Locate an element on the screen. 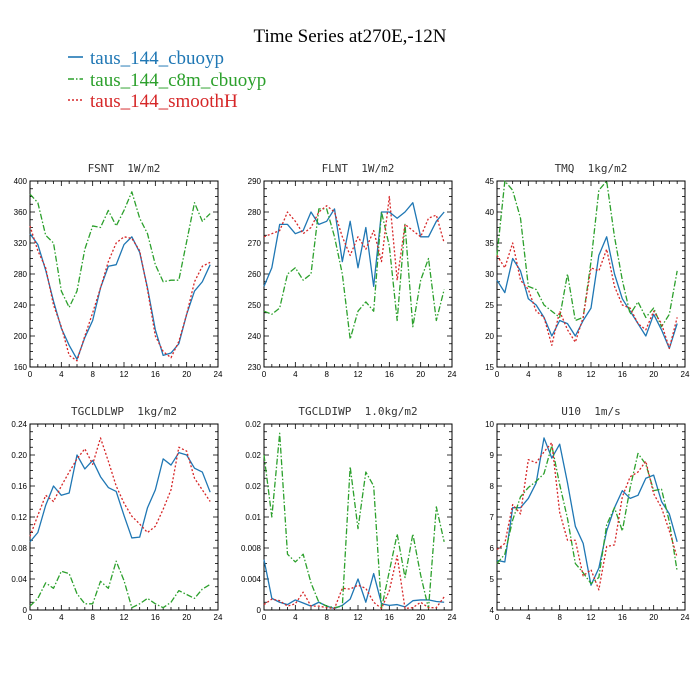  y-tick-label: 0.16 is located at coordinates (19, 486).